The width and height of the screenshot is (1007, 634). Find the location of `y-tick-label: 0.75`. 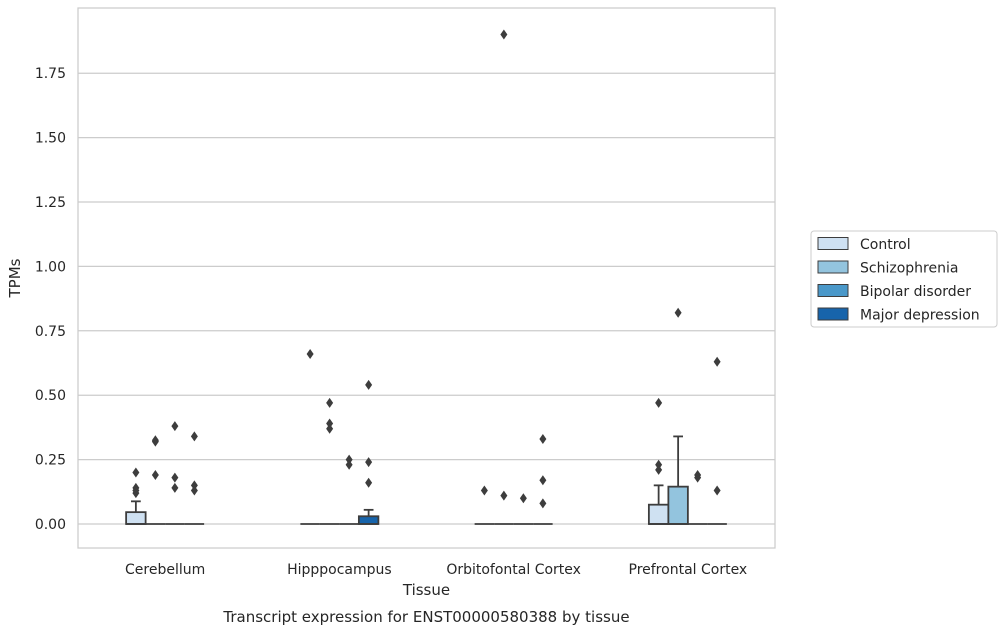

y-tick-label: 0.75 is located at coordinates (50, 332).